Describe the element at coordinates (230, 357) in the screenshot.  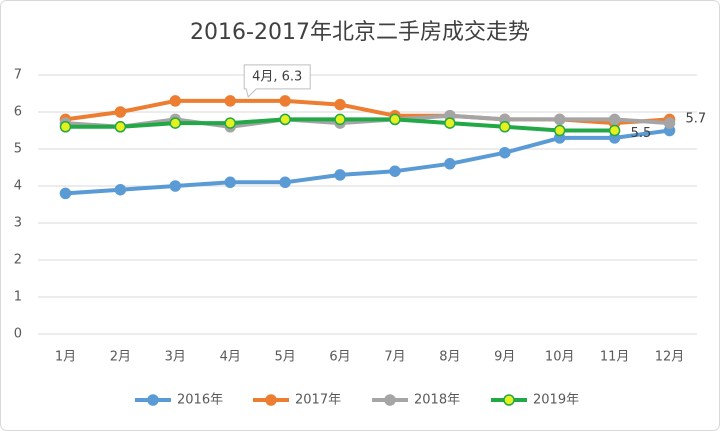
I see `x-tick-label: 4月` at that location.